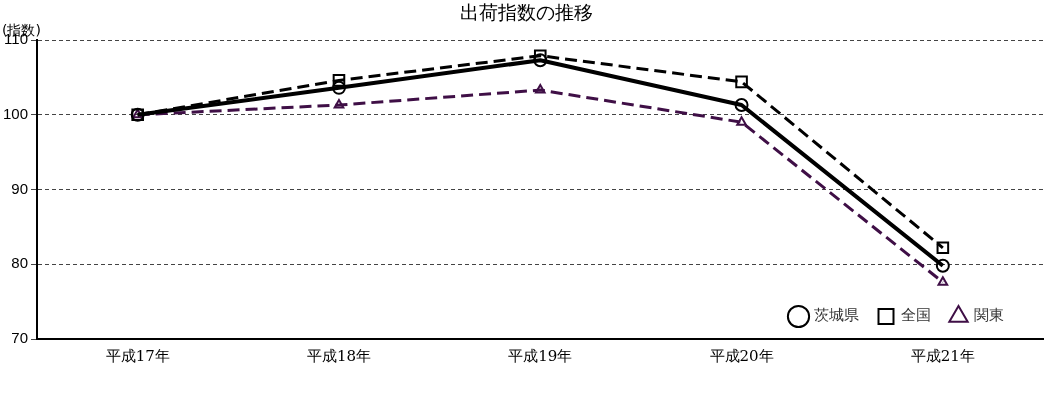  I want to click on y-tick-label: 80, so click(20, 263).